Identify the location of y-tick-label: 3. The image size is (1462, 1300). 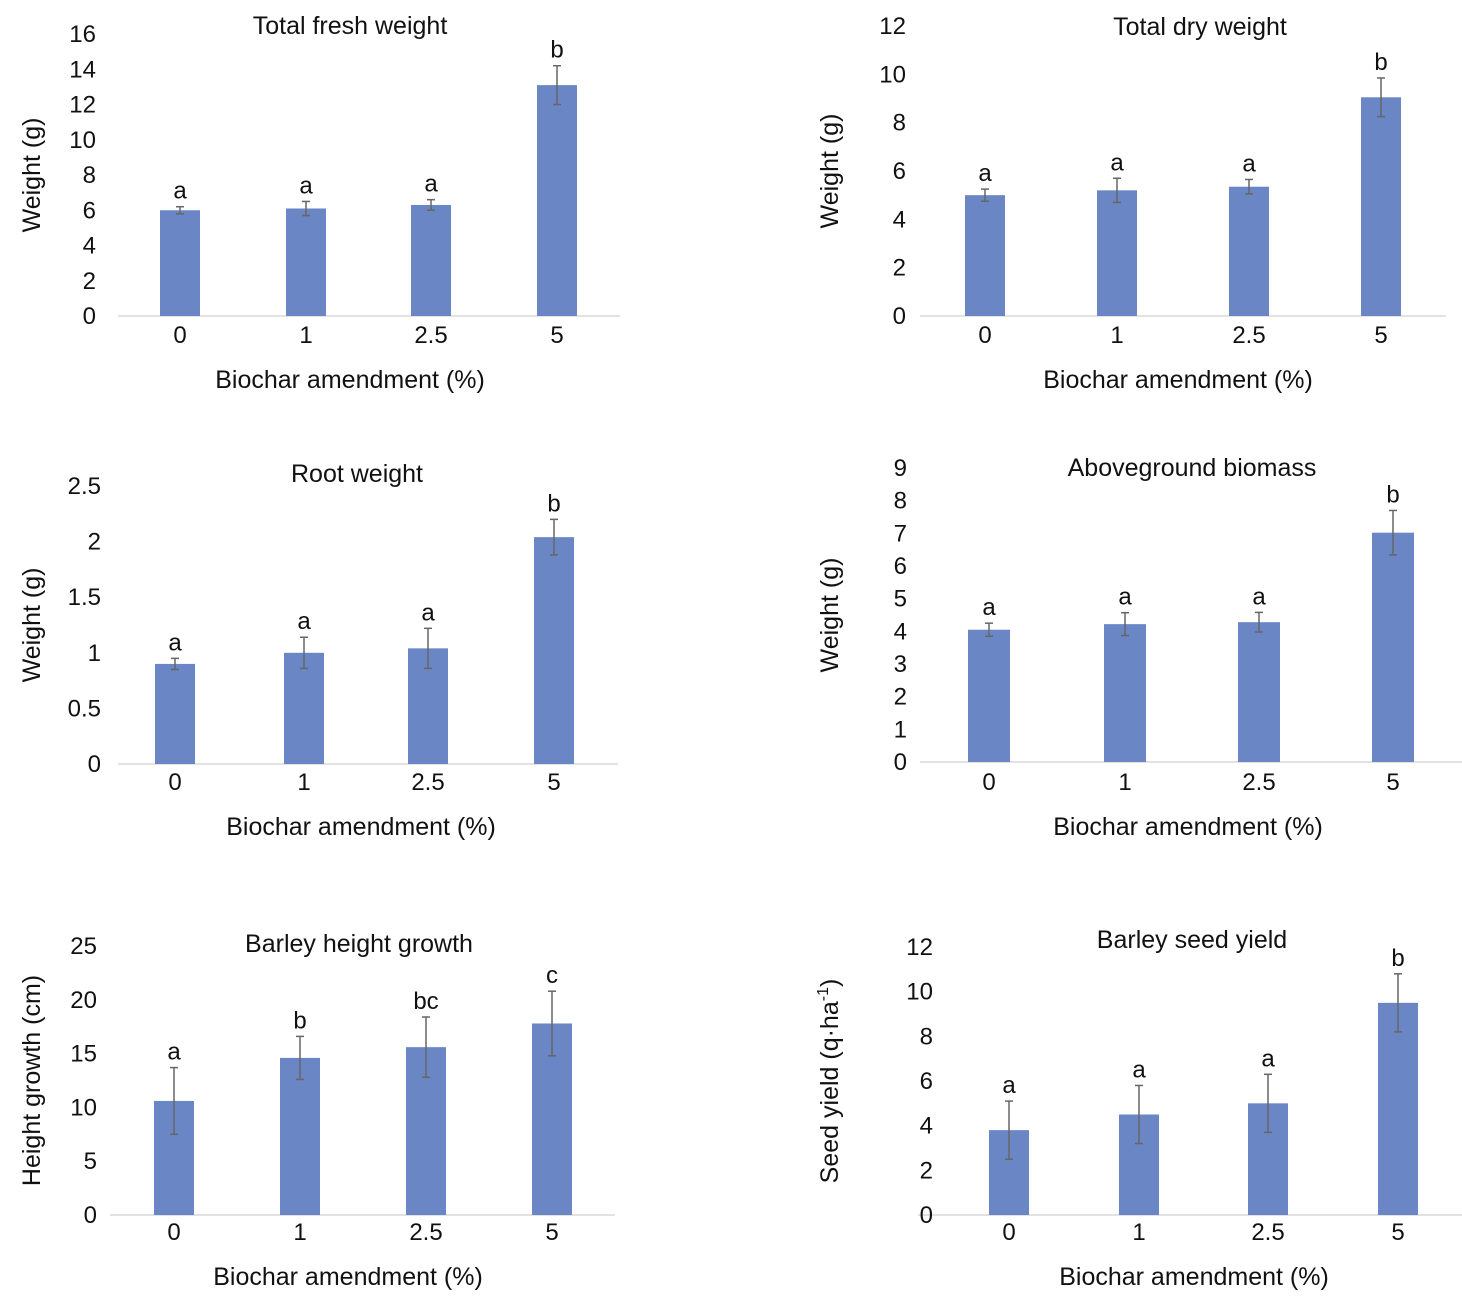
(900, 664).